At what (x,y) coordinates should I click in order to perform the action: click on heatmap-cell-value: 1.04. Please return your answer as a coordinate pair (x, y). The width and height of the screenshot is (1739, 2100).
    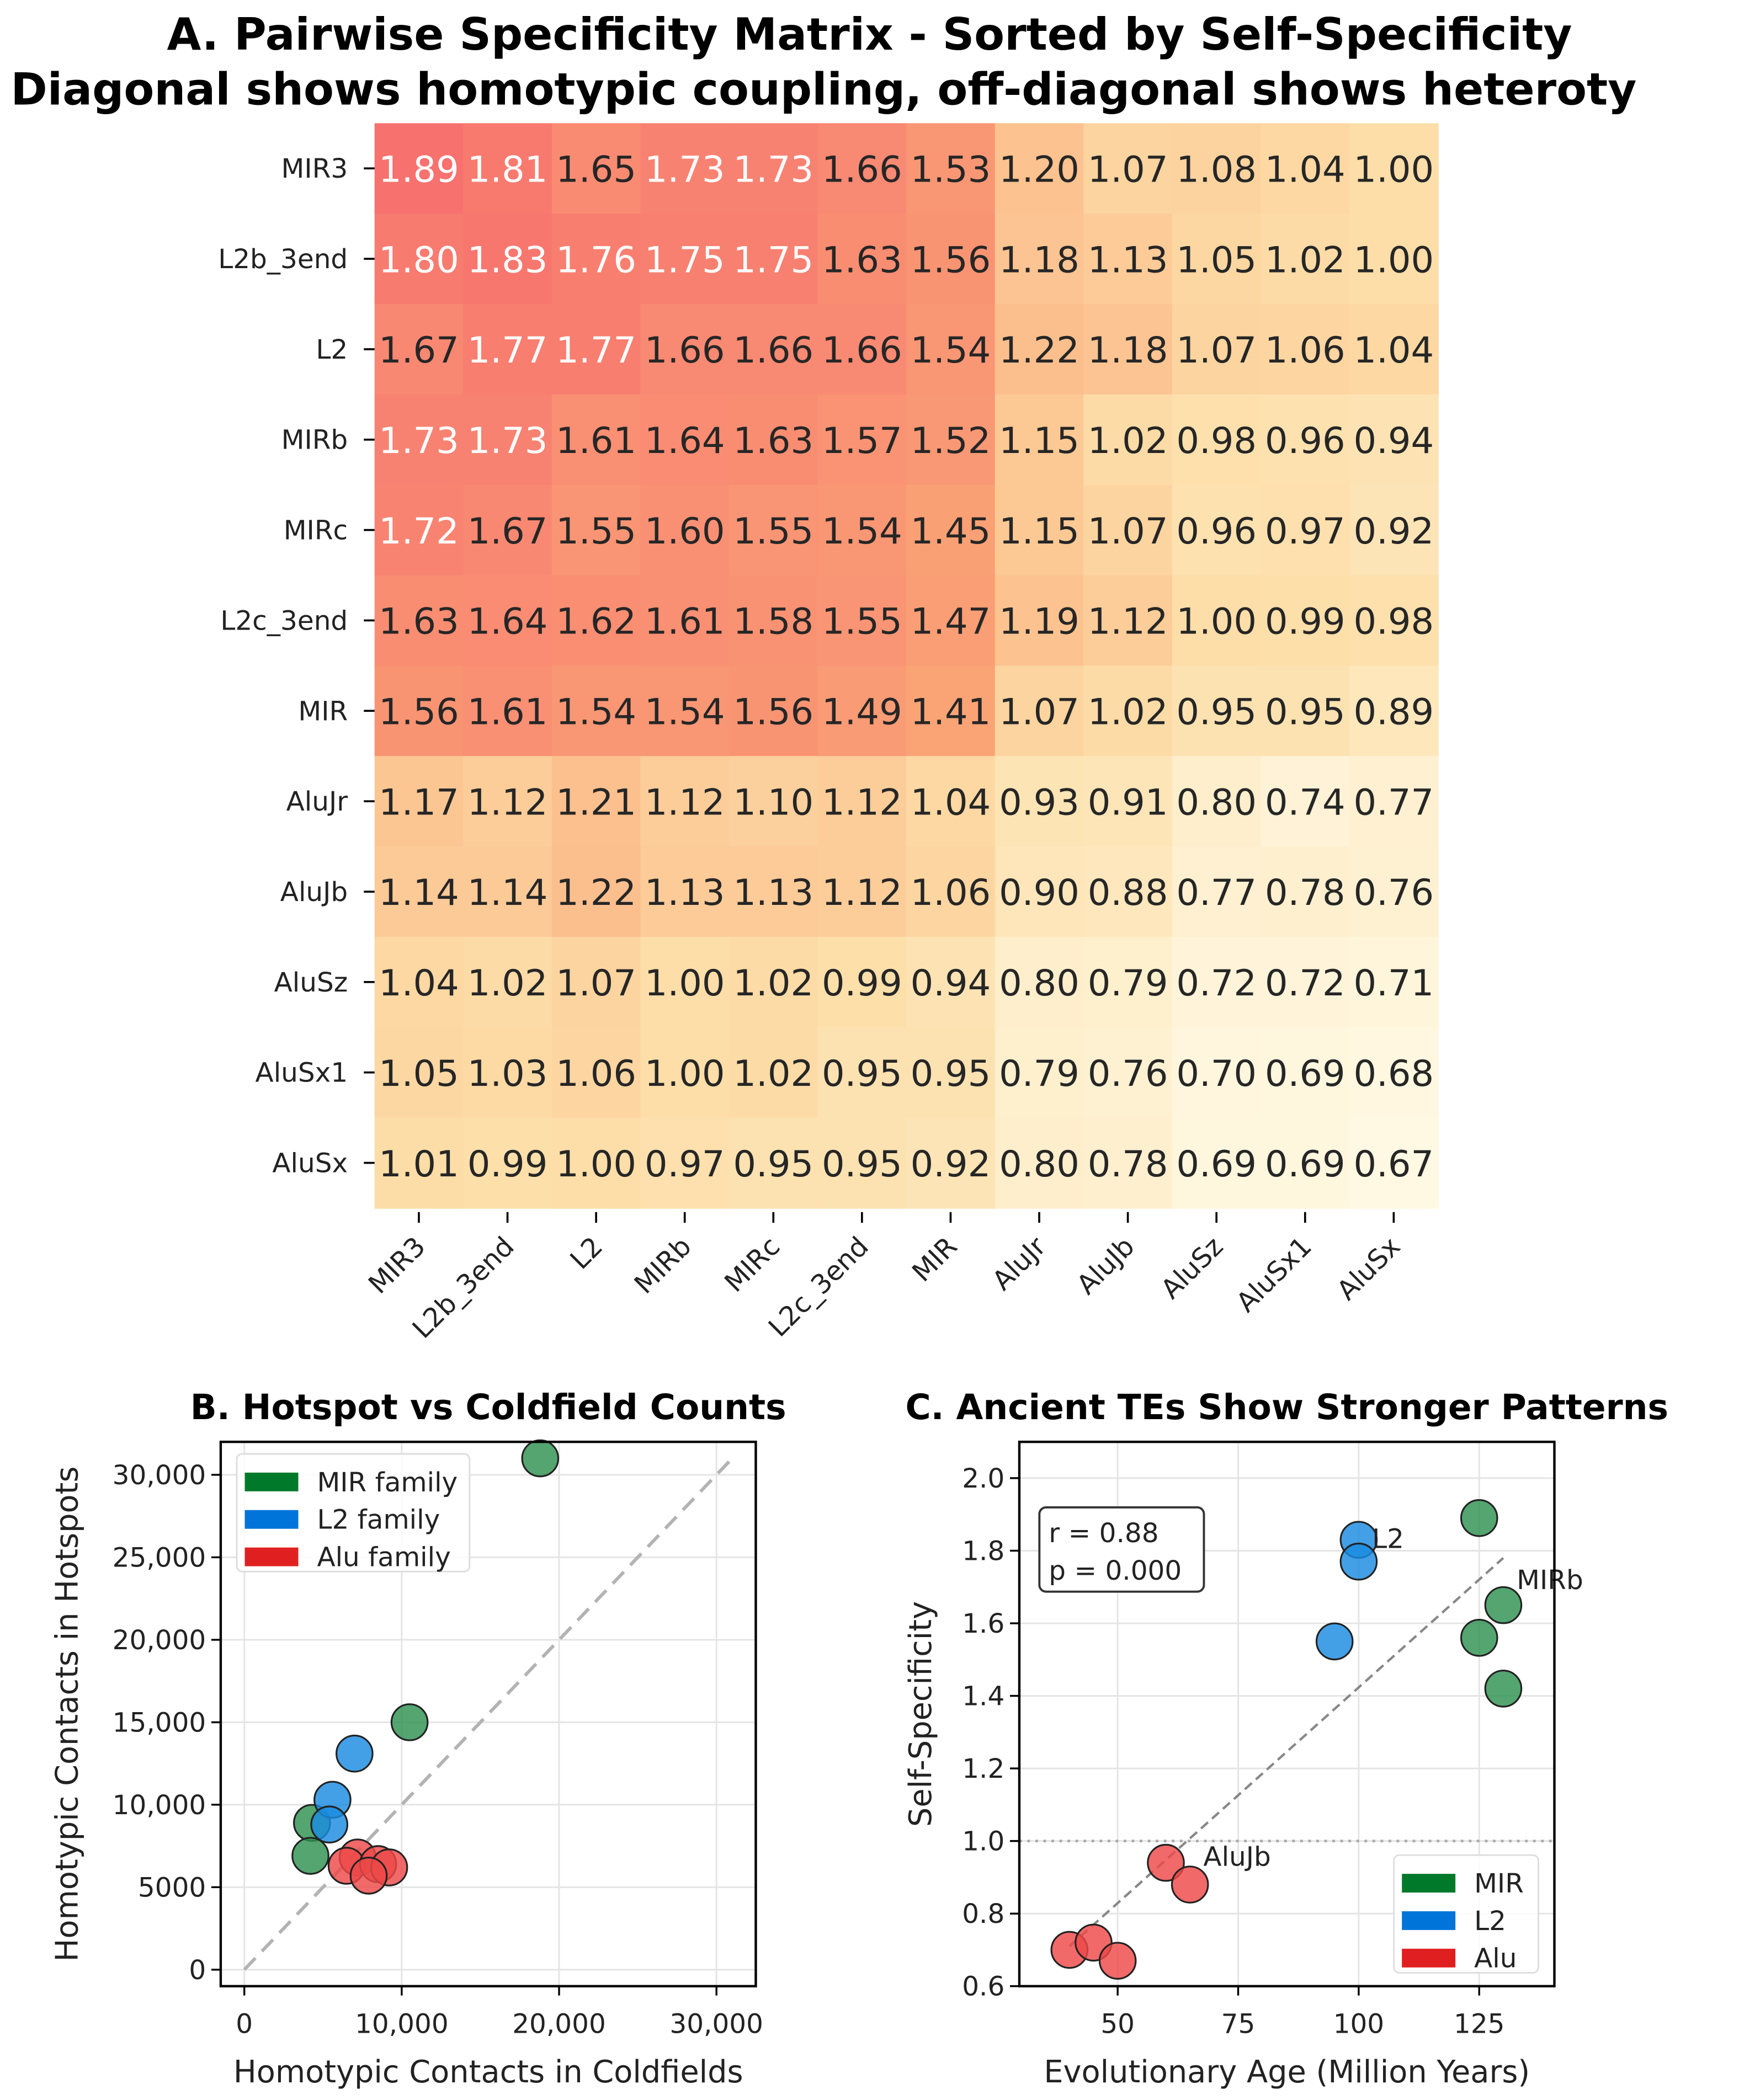
    Looking at the image, I should click on (1393, 350).